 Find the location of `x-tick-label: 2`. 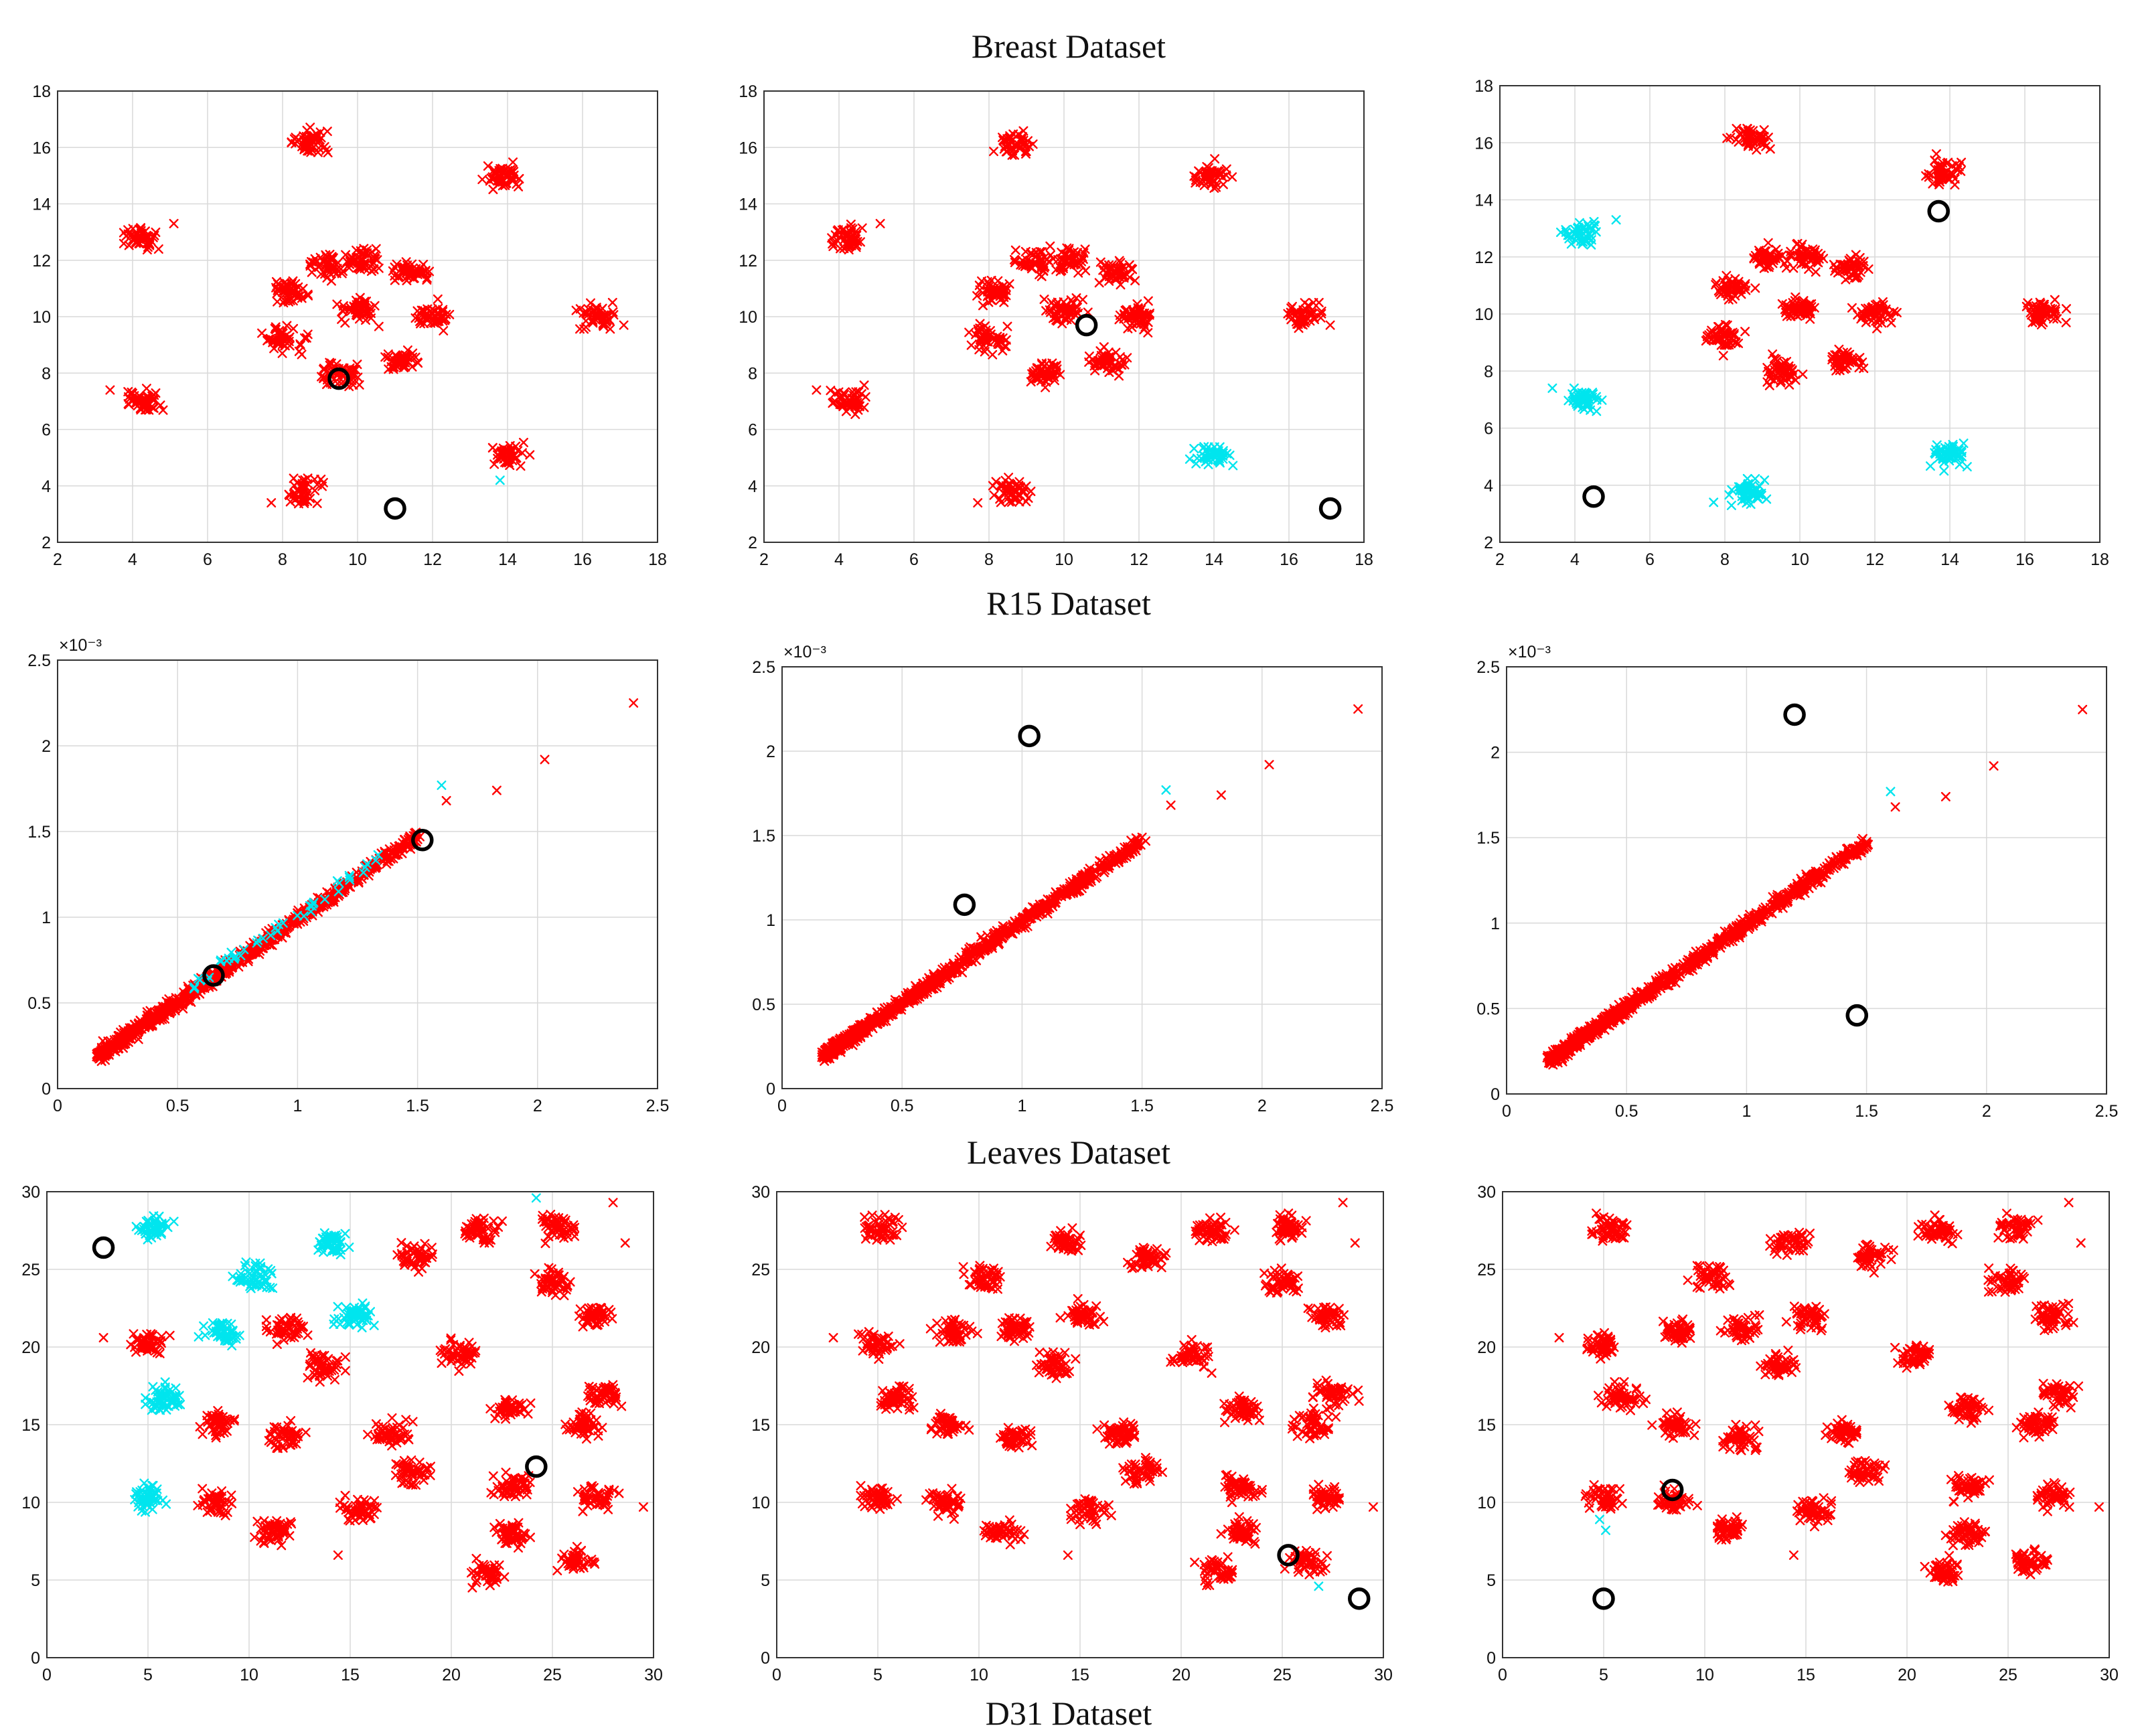

x-tick-label: 2 is located at coordinates (57, 559).